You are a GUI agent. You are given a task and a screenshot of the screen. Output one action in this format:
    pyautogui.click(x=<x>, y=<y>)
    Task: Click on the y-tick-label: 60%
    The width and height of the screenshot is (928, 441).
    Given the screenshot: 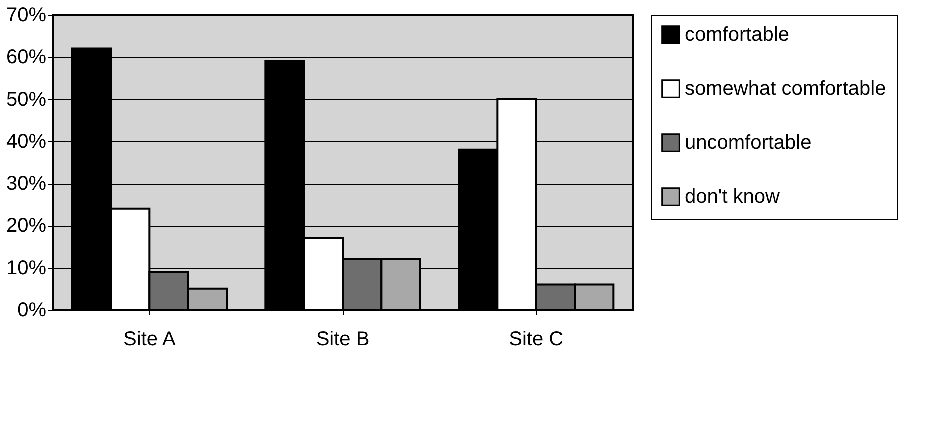 What is the action you would take?
    pyautogui.click(x=26, y=57)
    